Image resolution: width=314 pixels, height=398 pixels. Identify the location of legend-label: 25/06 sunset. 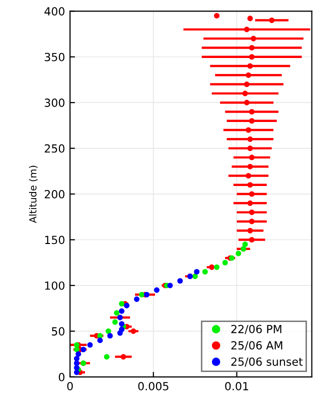
(267, 362).